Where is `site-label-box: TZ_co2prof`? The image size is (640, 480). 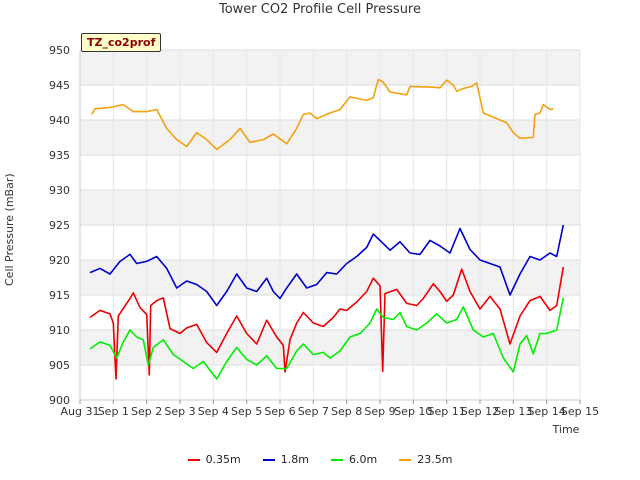
site-label-box: TZ_co2prof is located at coordinates (121, 42).